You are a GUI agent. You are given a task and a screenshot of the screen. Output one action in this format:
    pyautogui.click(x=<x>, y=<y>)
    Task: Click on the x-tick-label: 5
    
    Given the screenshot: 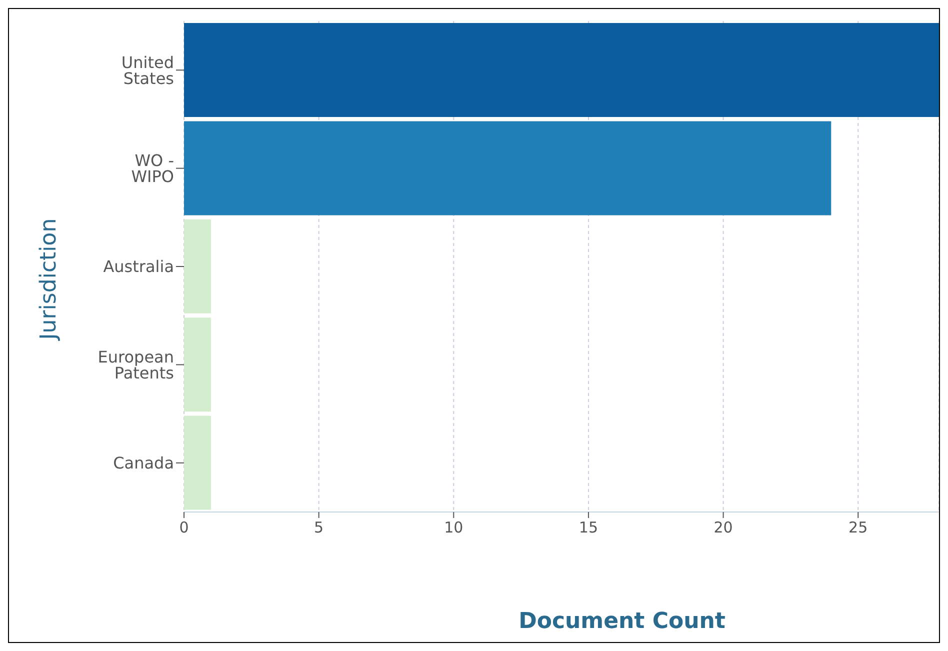 What is the action you would take?
    pyautogui.click(x=319, y=527)
    